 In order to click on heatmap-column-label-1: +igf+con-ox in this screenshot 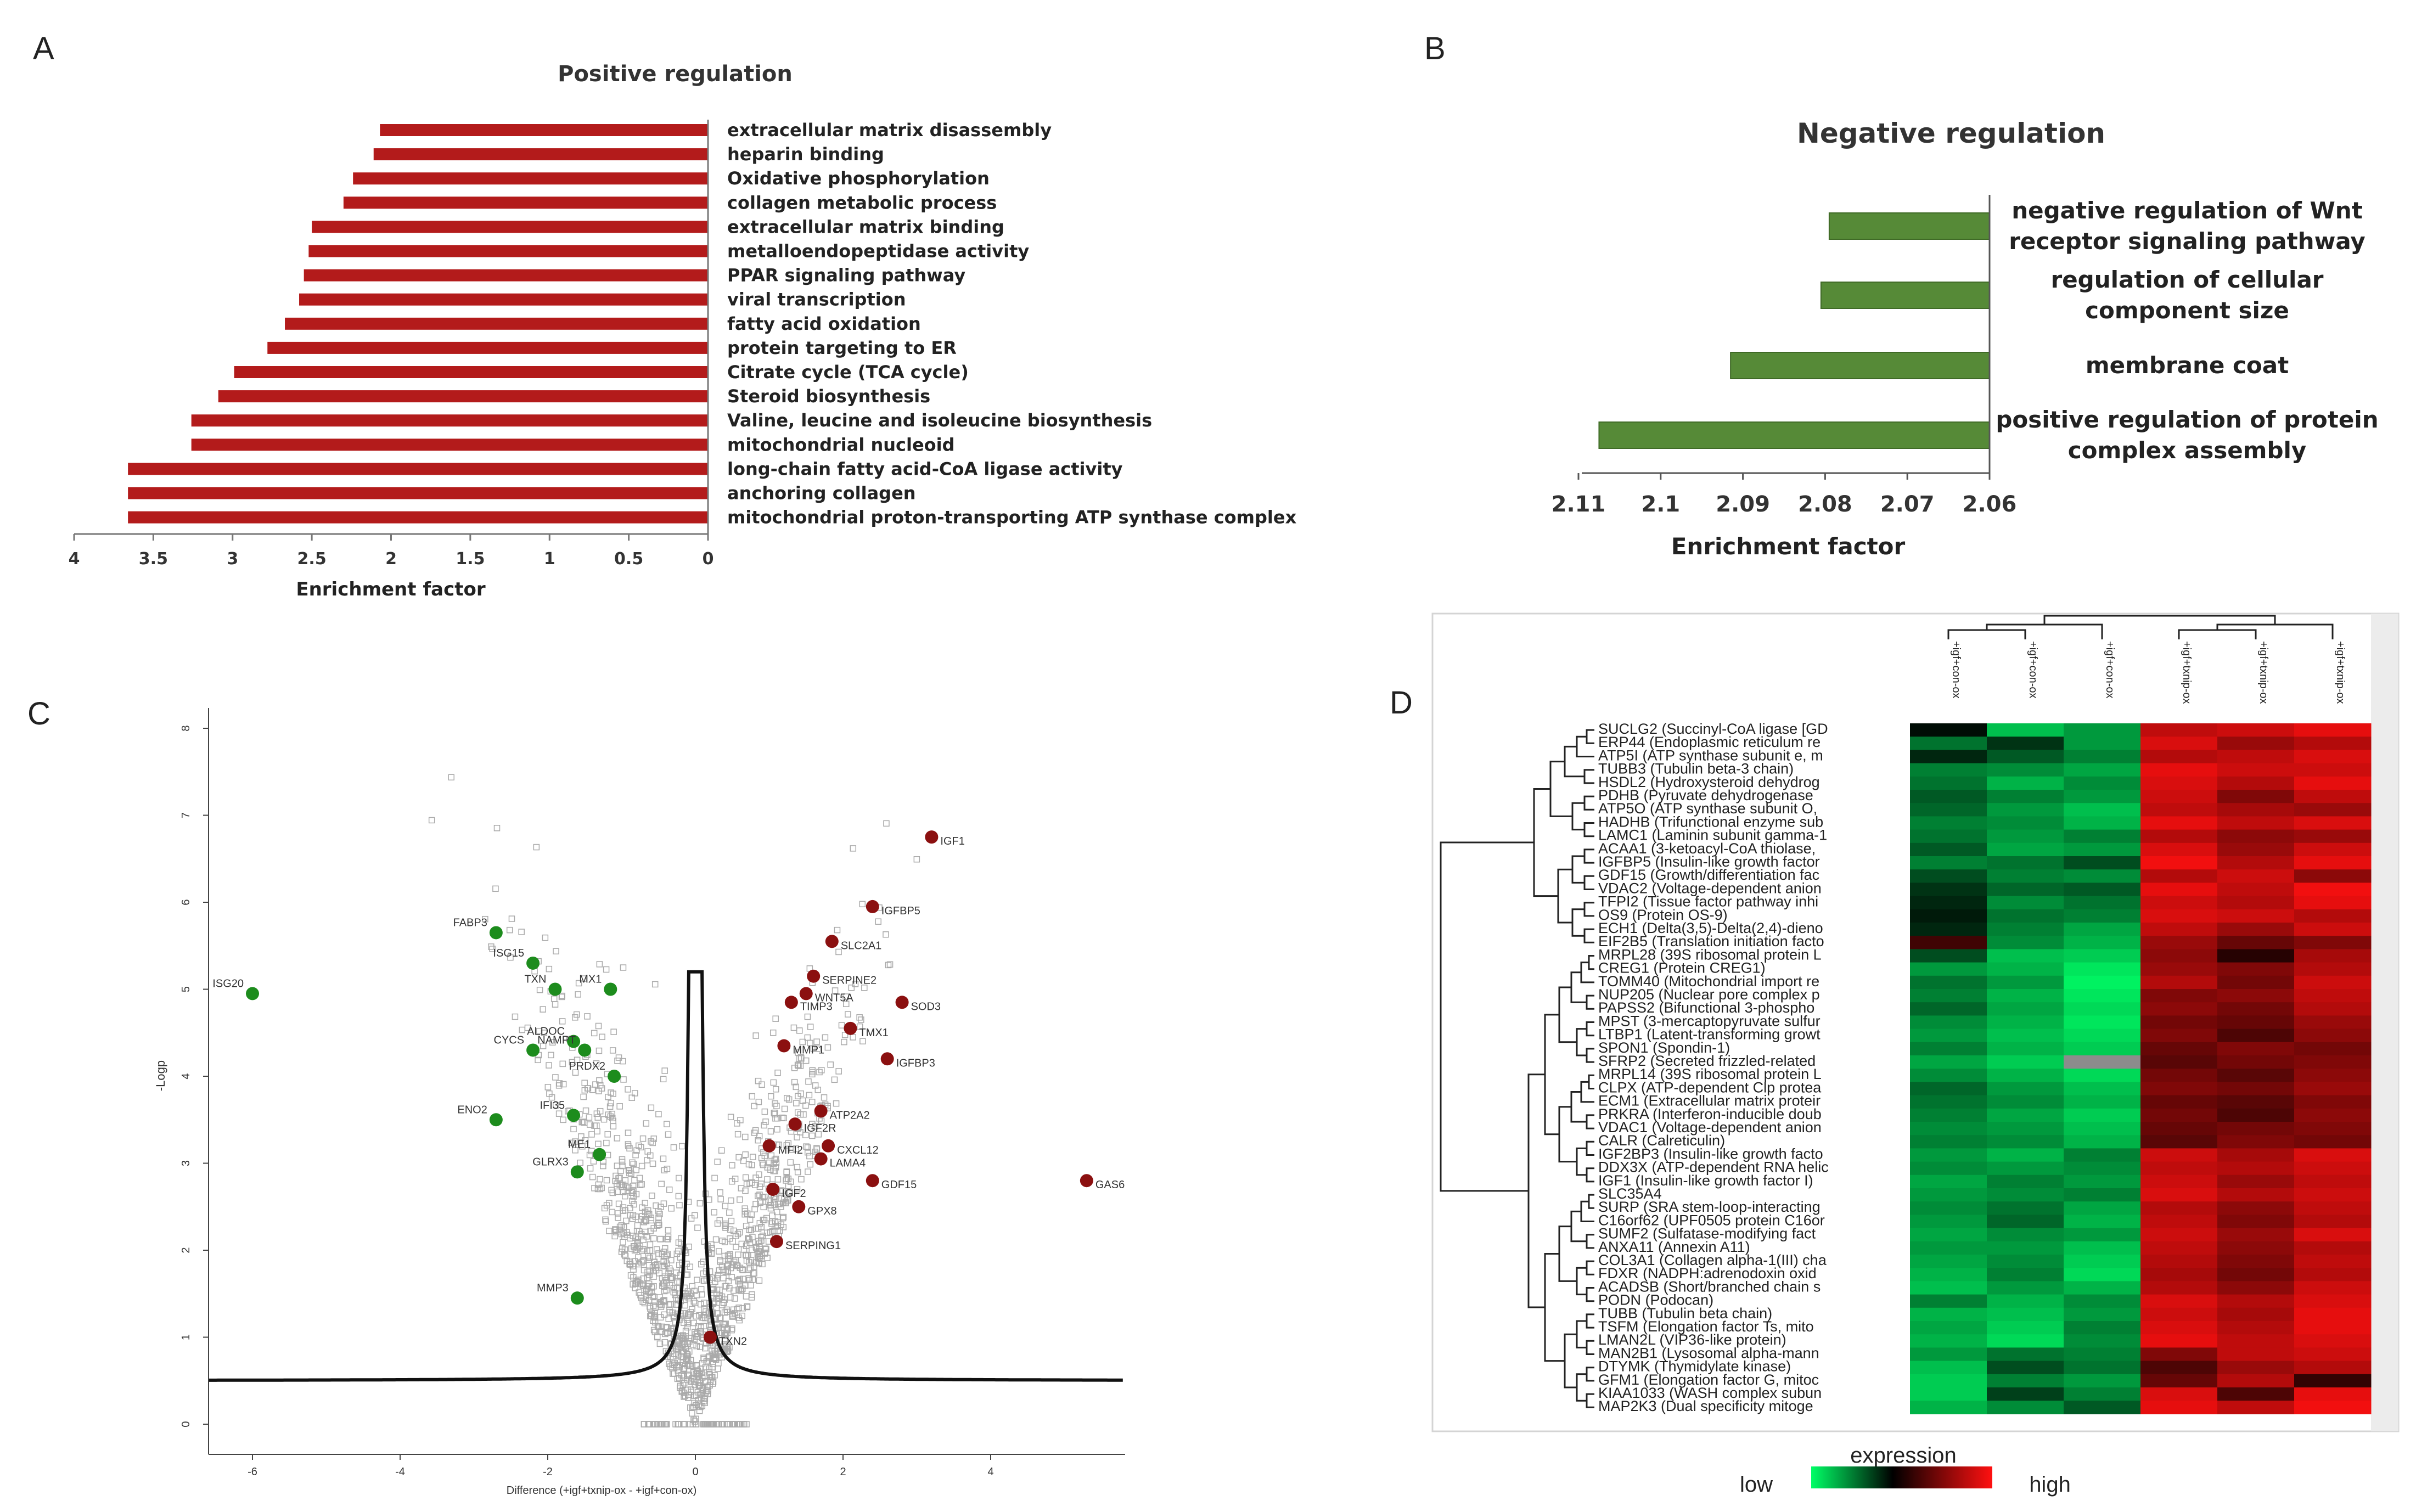, I will do `click(2033, 670)`.